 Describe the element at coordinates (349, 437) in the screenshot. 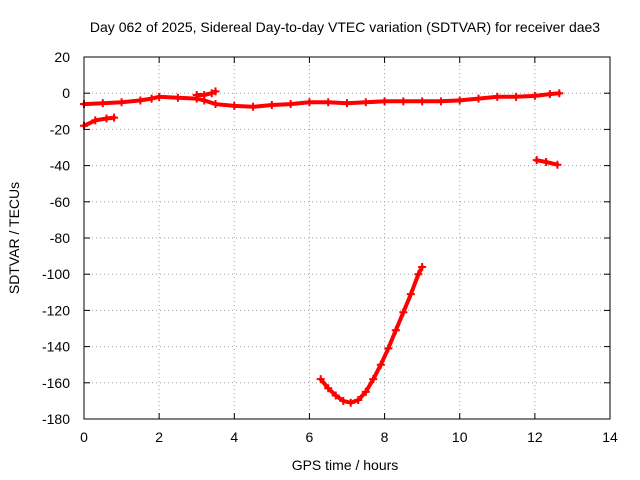

I see `x-tick-labels: 0 2 4 6 8 10 12 14` at that location.